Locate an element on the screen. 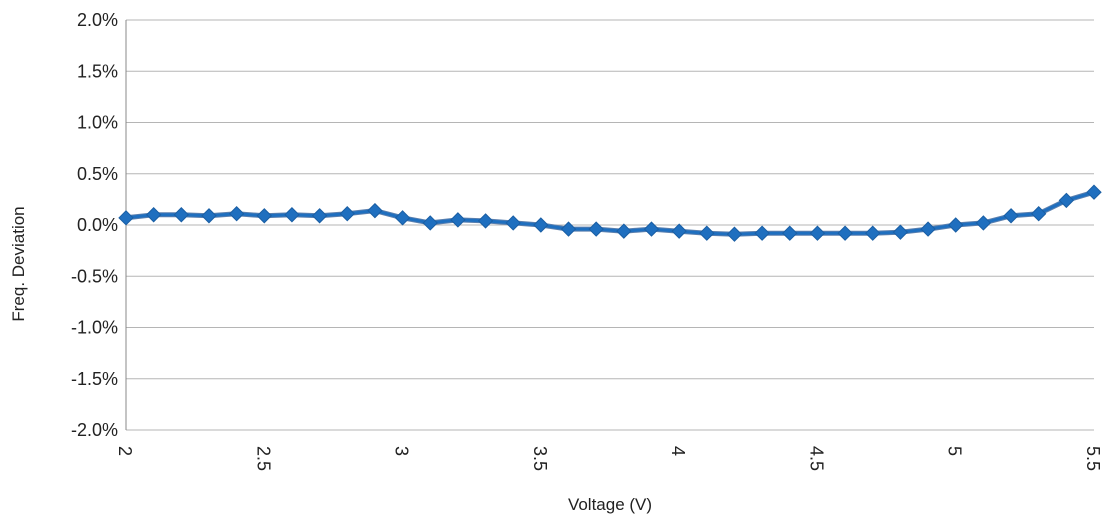  y-tick-label: 0.0% is located at coordinates (97, 225).